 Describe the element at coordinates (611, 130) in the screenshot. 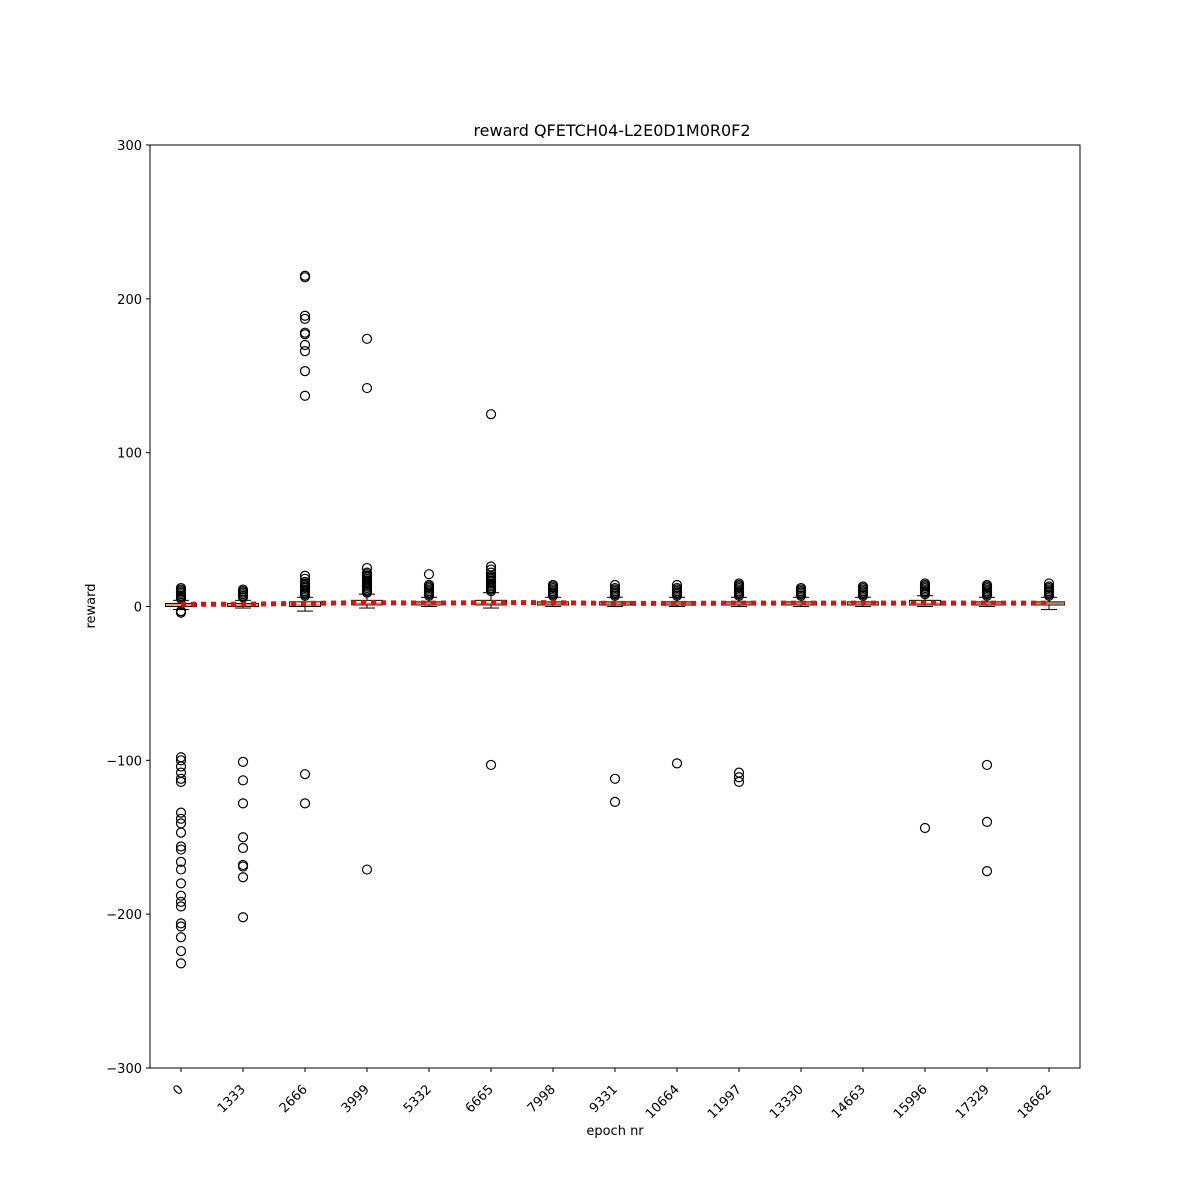

I see `chart-title: reward QFETCH04-L2E0D1M0R0F2` at that location.